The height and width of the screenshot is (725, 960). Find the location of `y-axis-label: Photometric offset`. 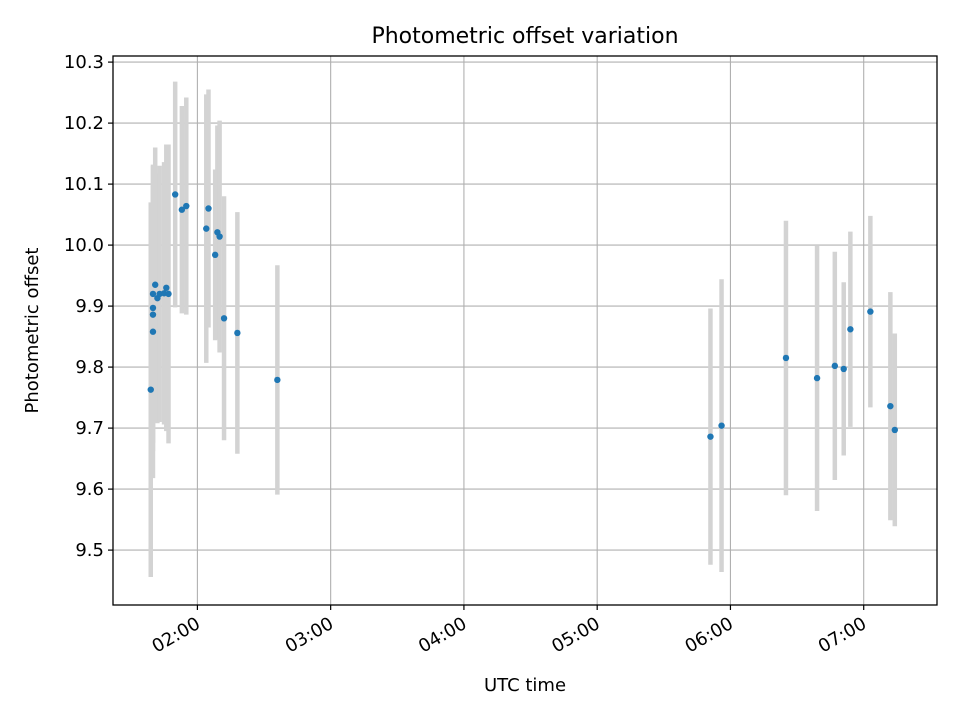

y-axis-label: Photometric offset is located at coordinates (32, 331).